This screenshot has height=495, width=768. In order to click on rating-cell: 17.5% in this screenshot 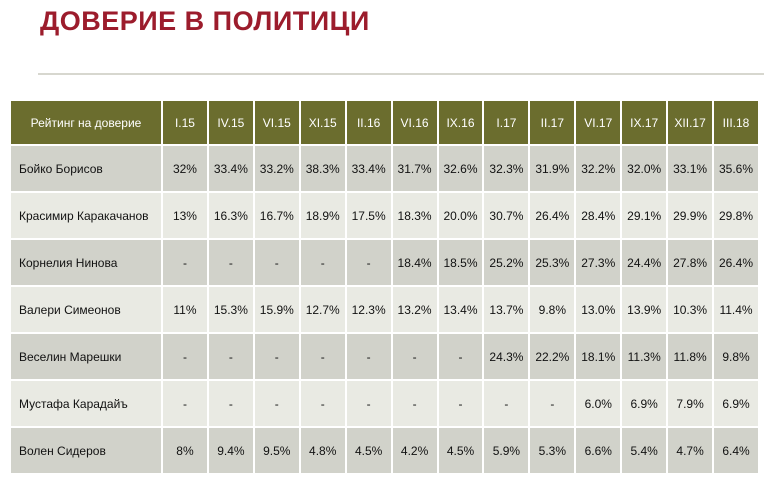, I will do `click(368, 215)`.